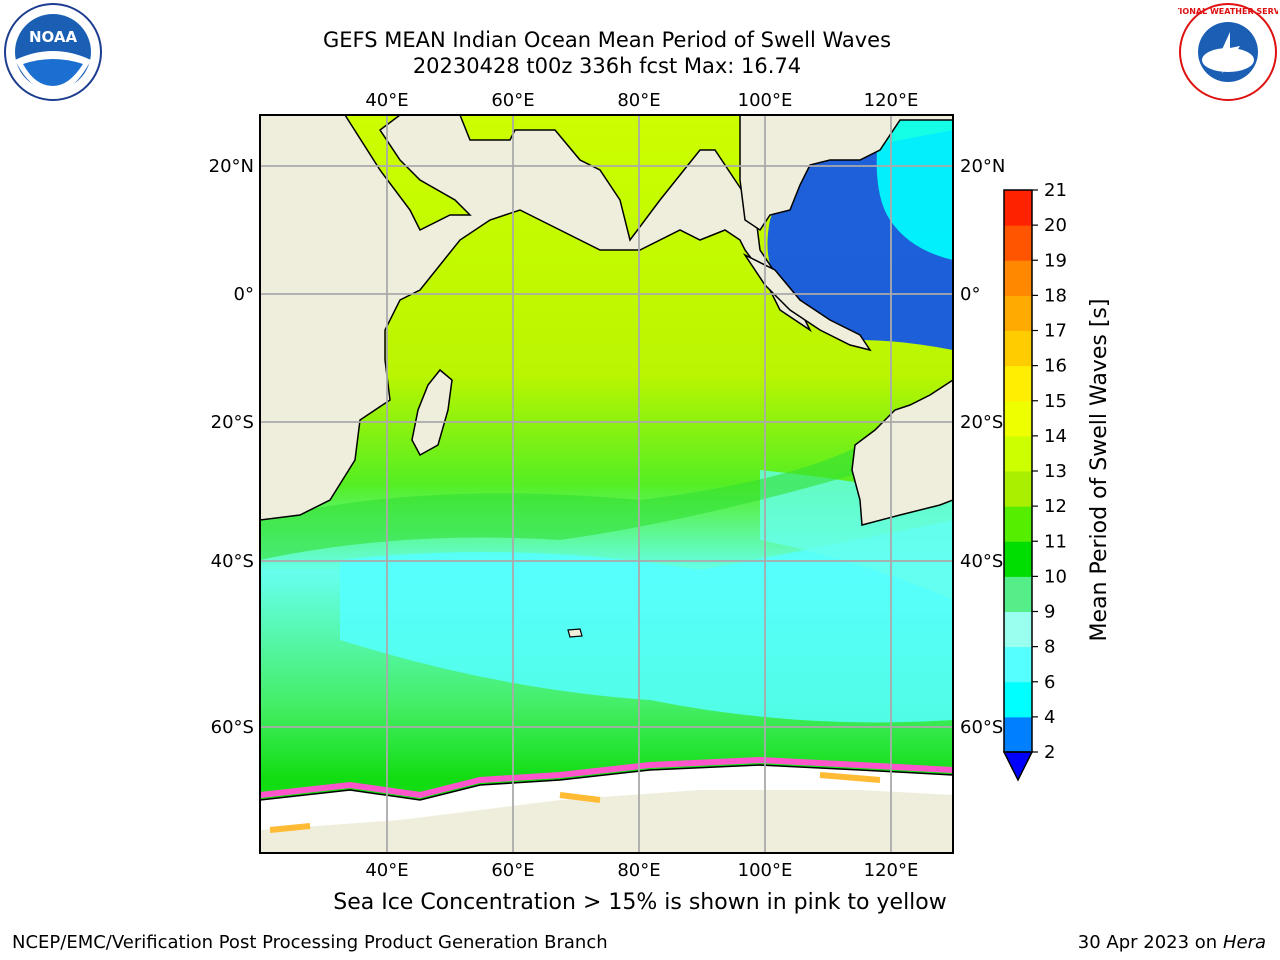 The image size is (1280, 960). I want to click on lat-tick-right: 20°S, so click(981, 422).